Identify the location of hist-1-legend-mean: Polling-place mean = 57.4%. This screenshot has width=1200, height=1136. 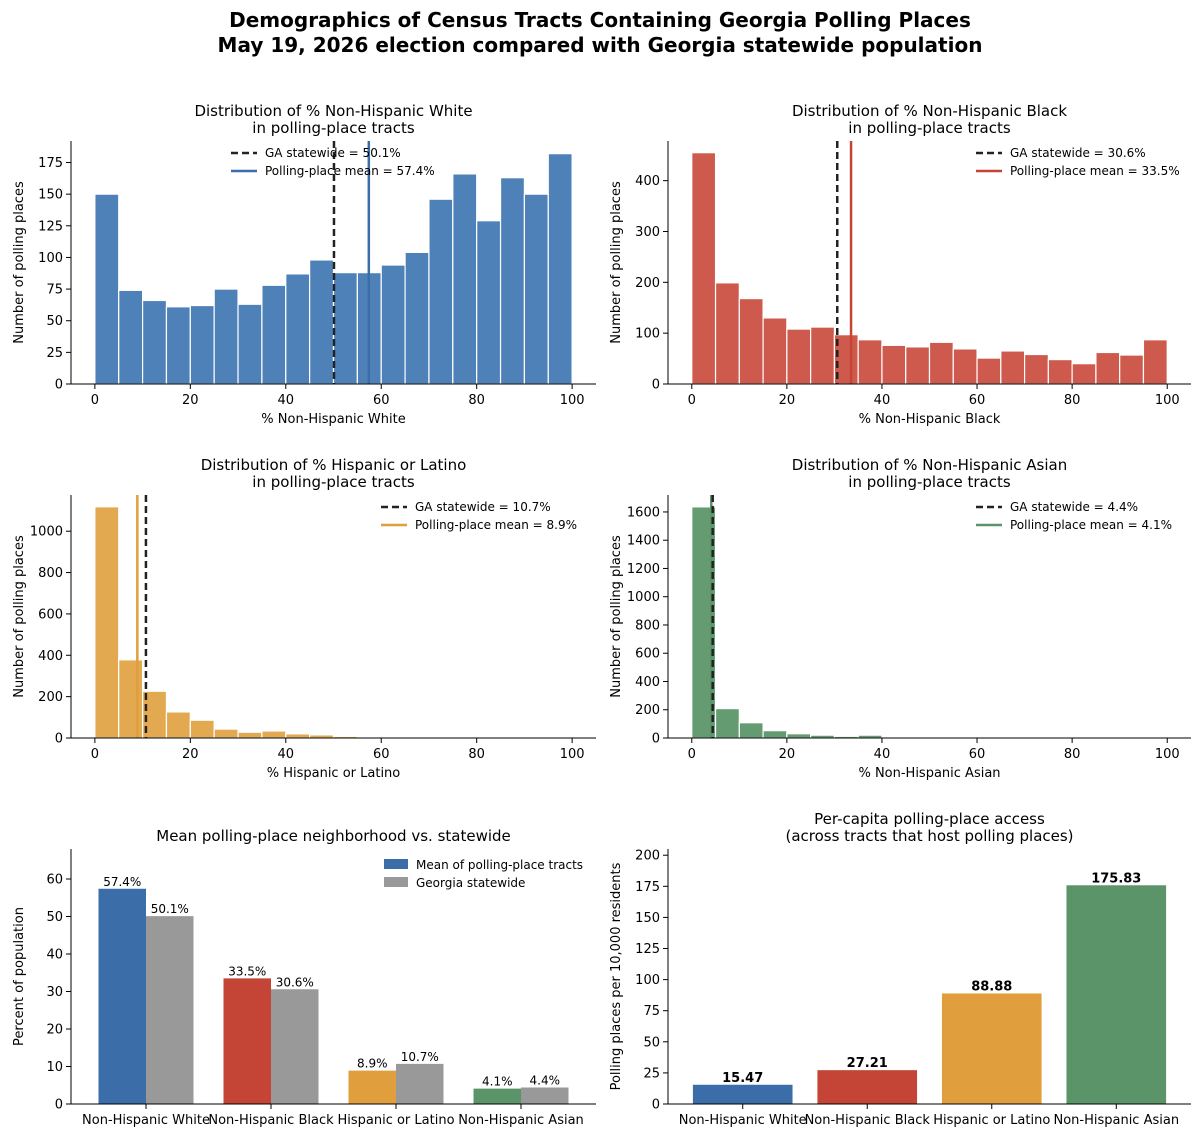
(350, 171).